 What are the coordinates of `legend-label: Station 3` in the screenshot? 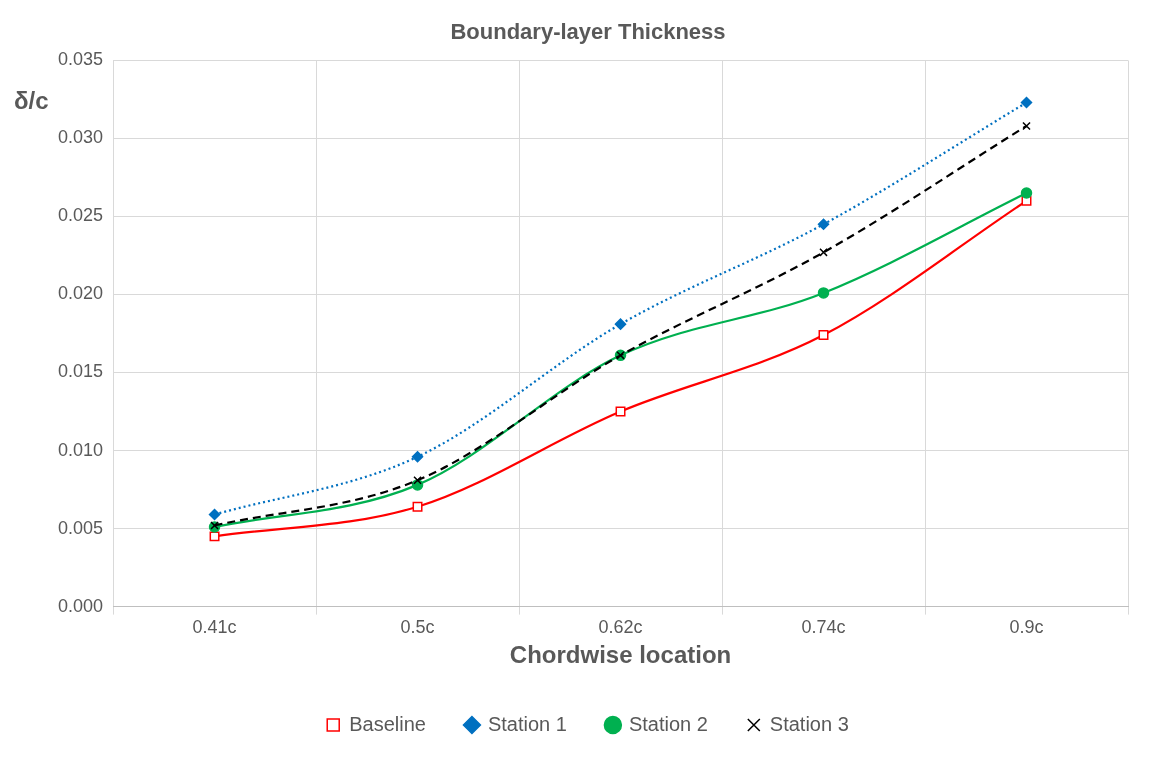 It's located at (809, 723).